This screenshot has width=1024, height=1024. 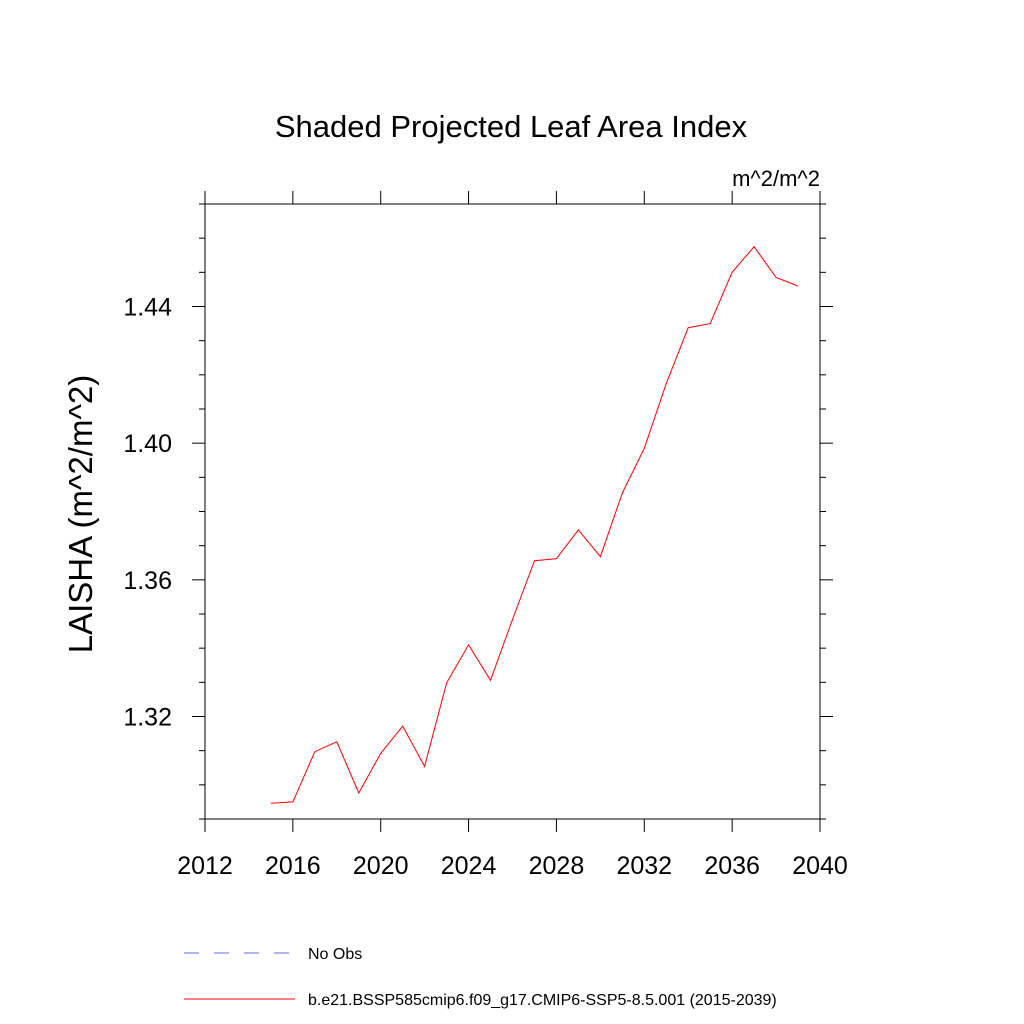 What do you see at coordinates (147, 444) in the screenshot?
I see `y-tick-label: 1.40` at bounding box center [147, 444].